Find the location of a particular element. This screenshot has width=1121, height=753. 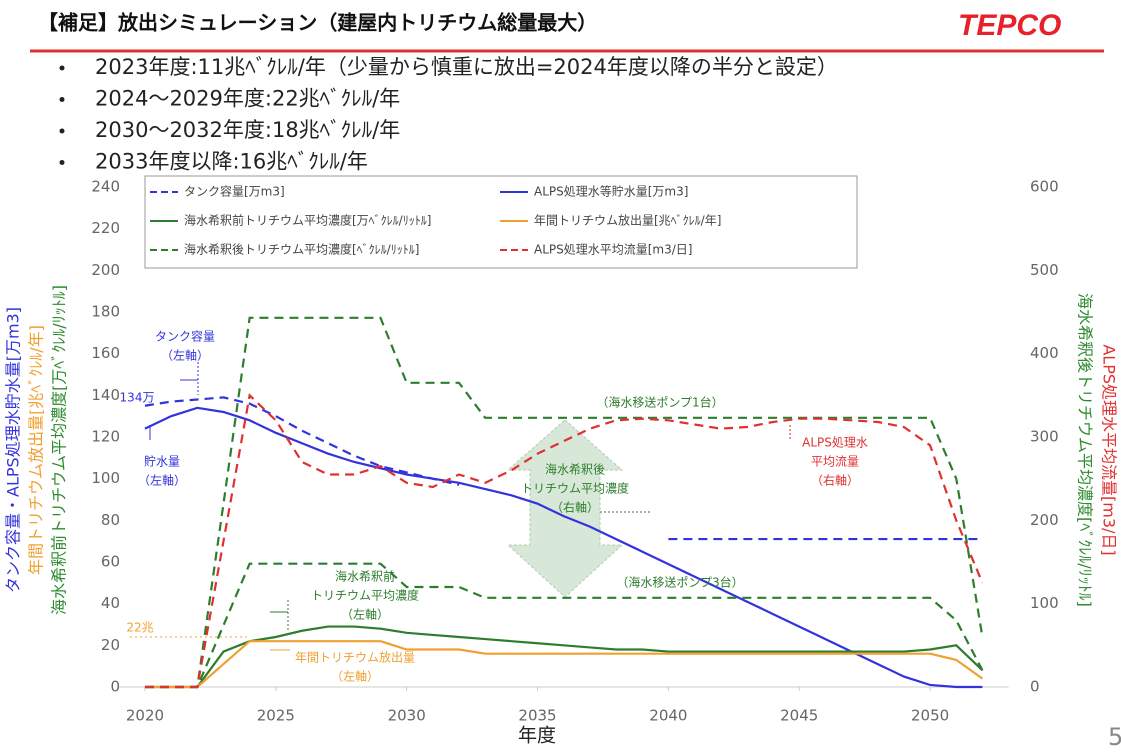

y2-axis-title: ALPS処理水平均流量[m3/日] is located at coordinates (1109, 449).